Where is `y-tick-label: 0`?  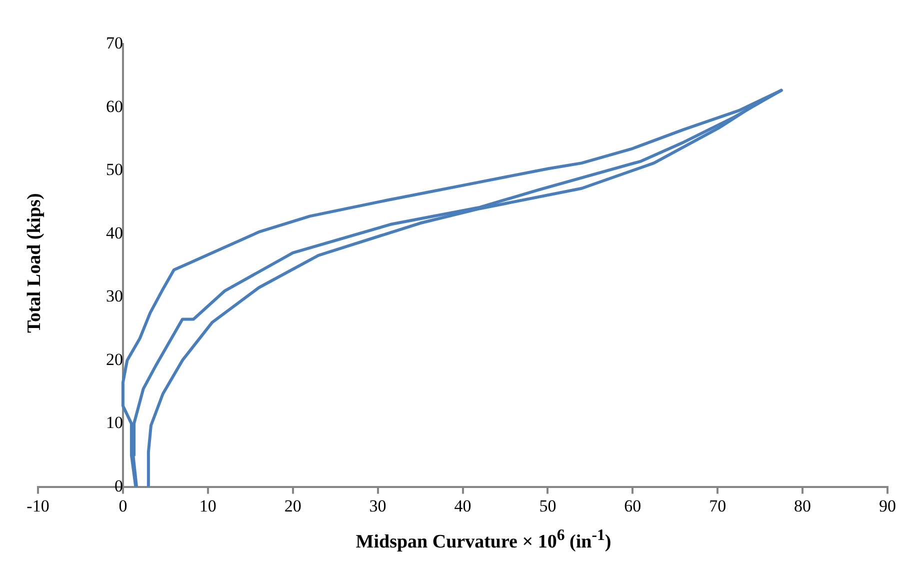 y-tick-label: 0 is located at coordinates (118, 486).